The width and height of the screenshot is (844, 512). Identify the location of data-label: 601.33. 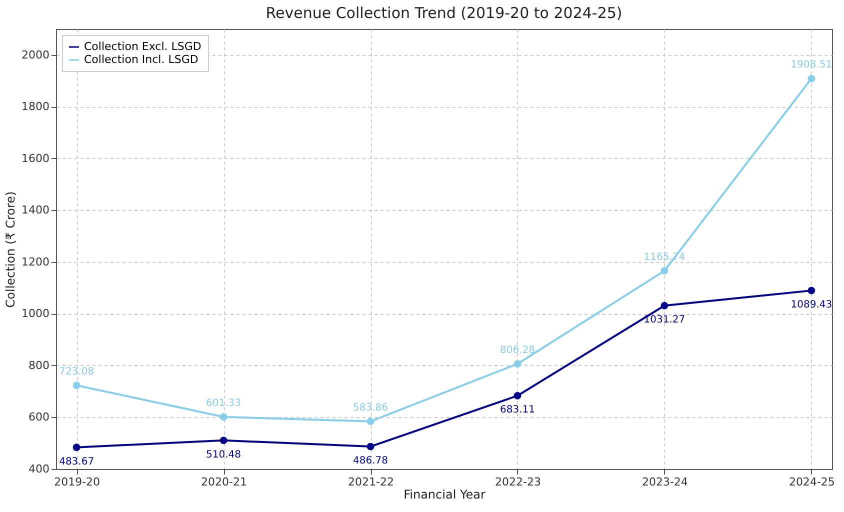
(224, 403).